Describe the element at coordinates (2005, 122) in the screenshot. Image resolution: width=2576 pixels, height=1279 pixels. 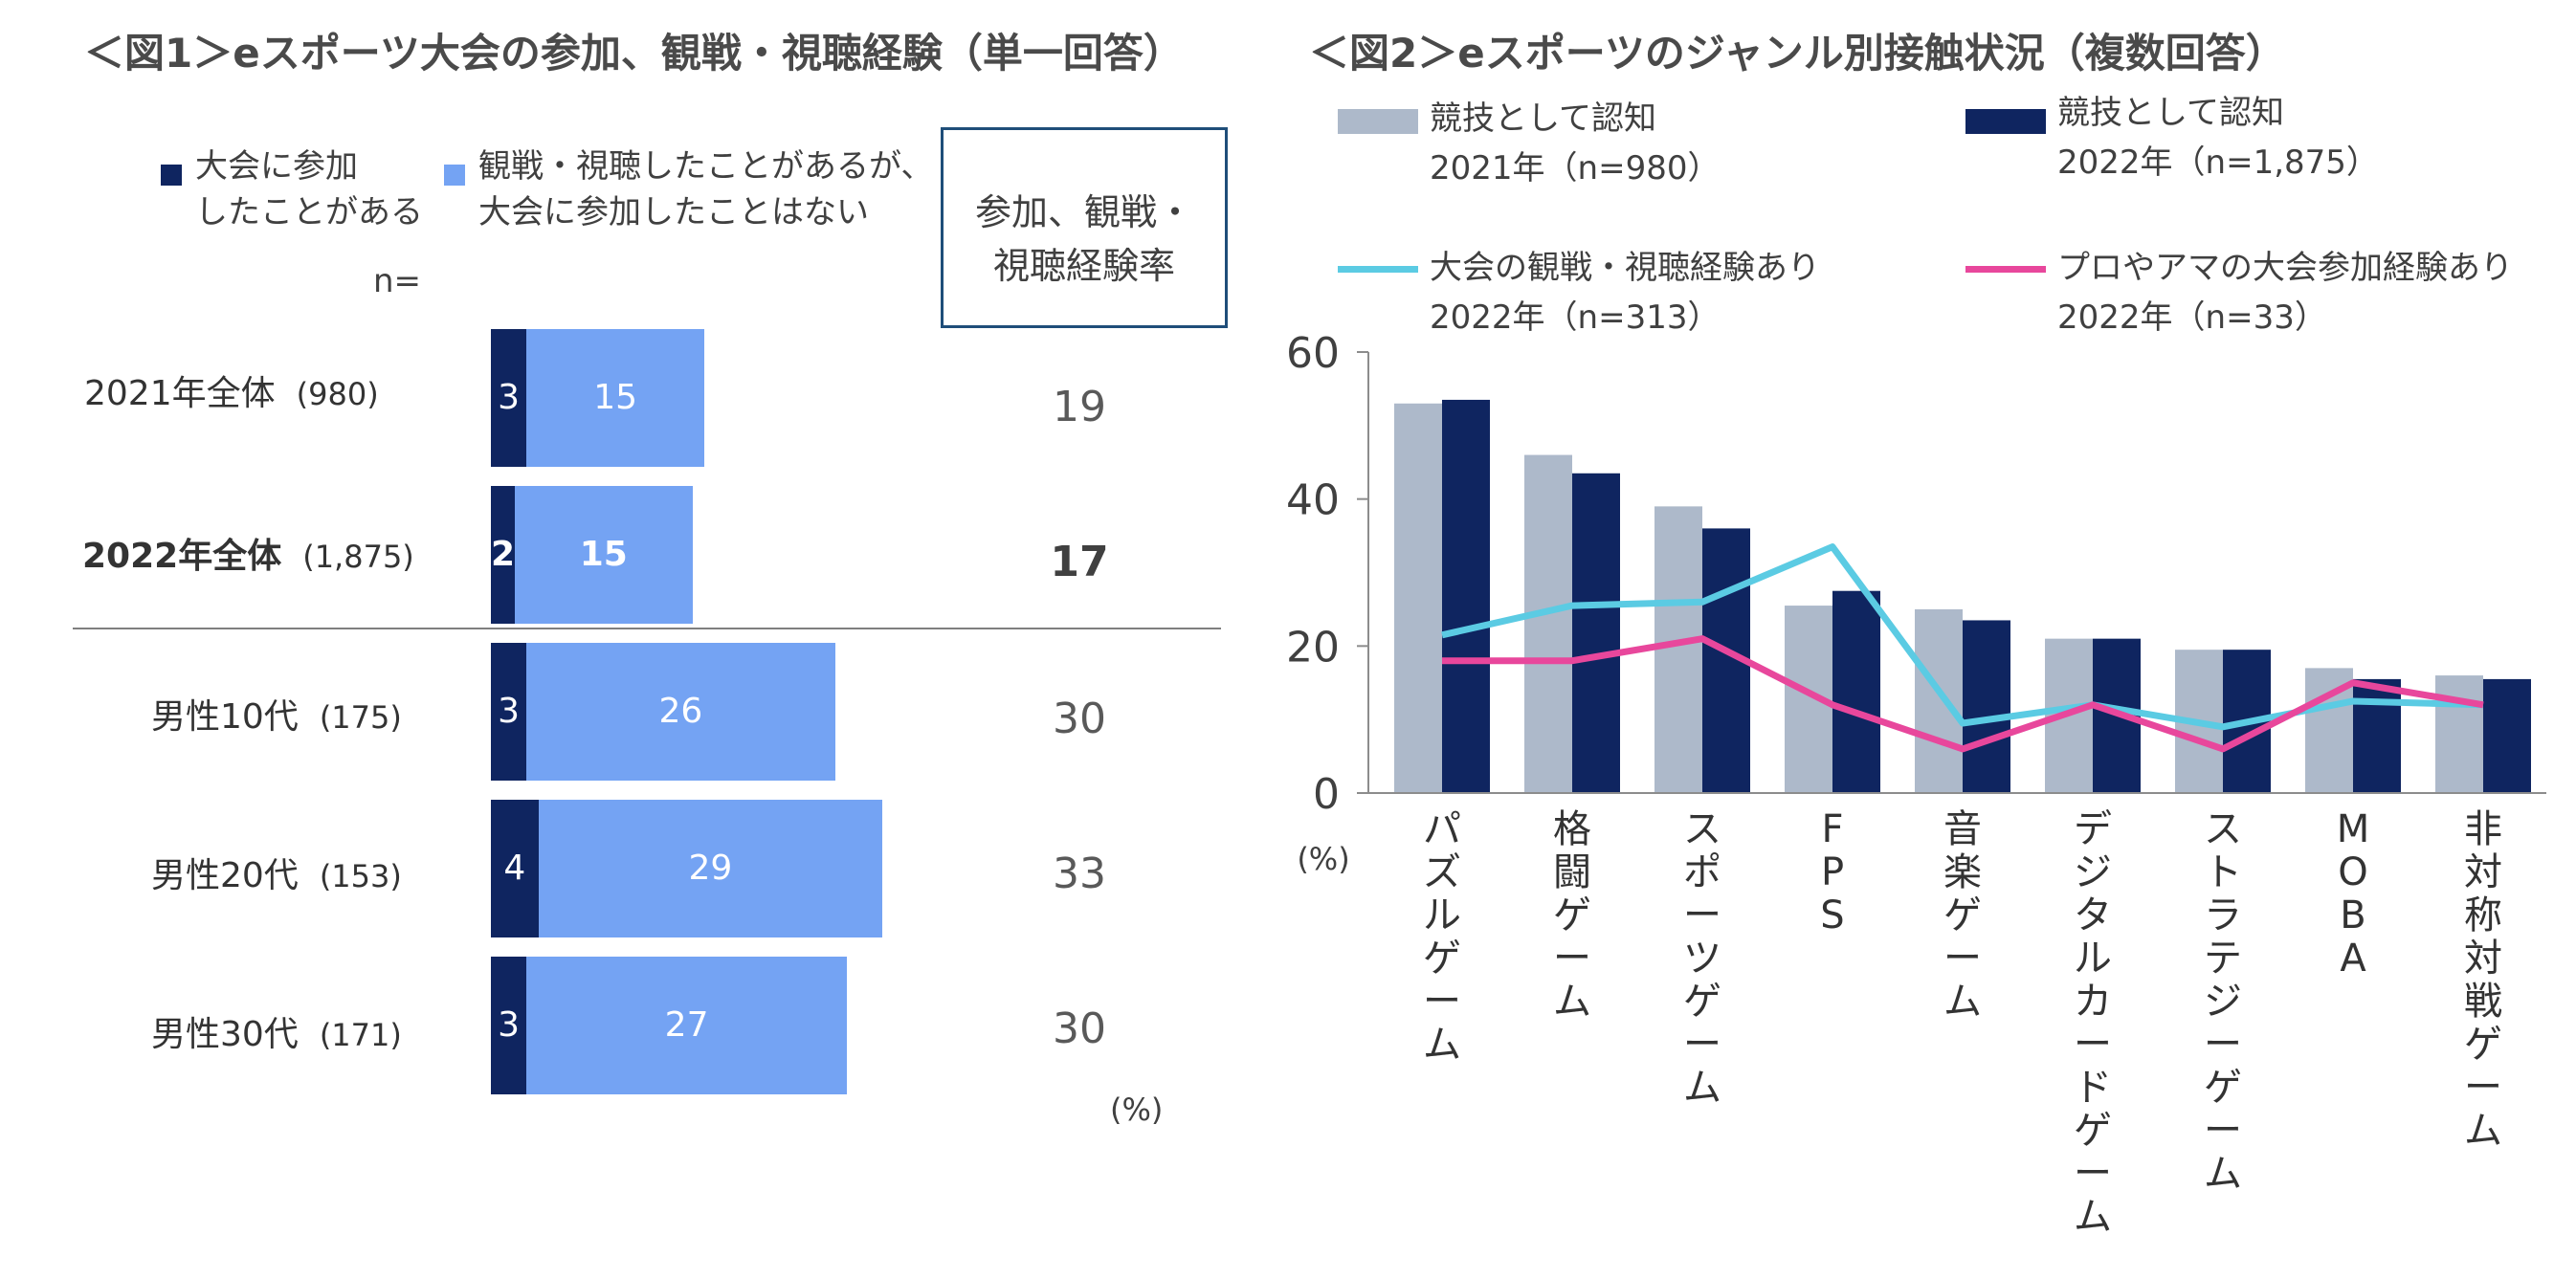
I see `fig2-legend-swatch-2022` at that location.